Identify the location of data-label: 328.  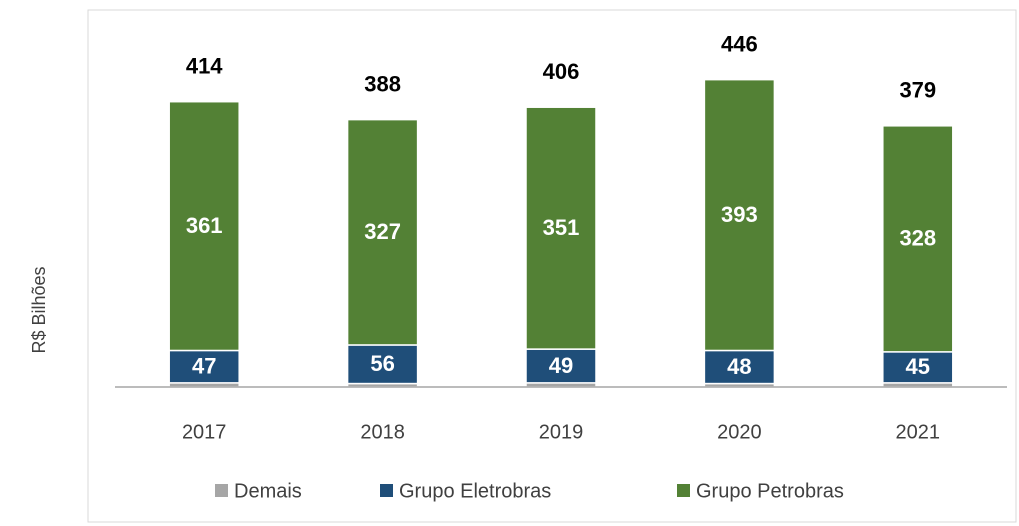
(917, 238).